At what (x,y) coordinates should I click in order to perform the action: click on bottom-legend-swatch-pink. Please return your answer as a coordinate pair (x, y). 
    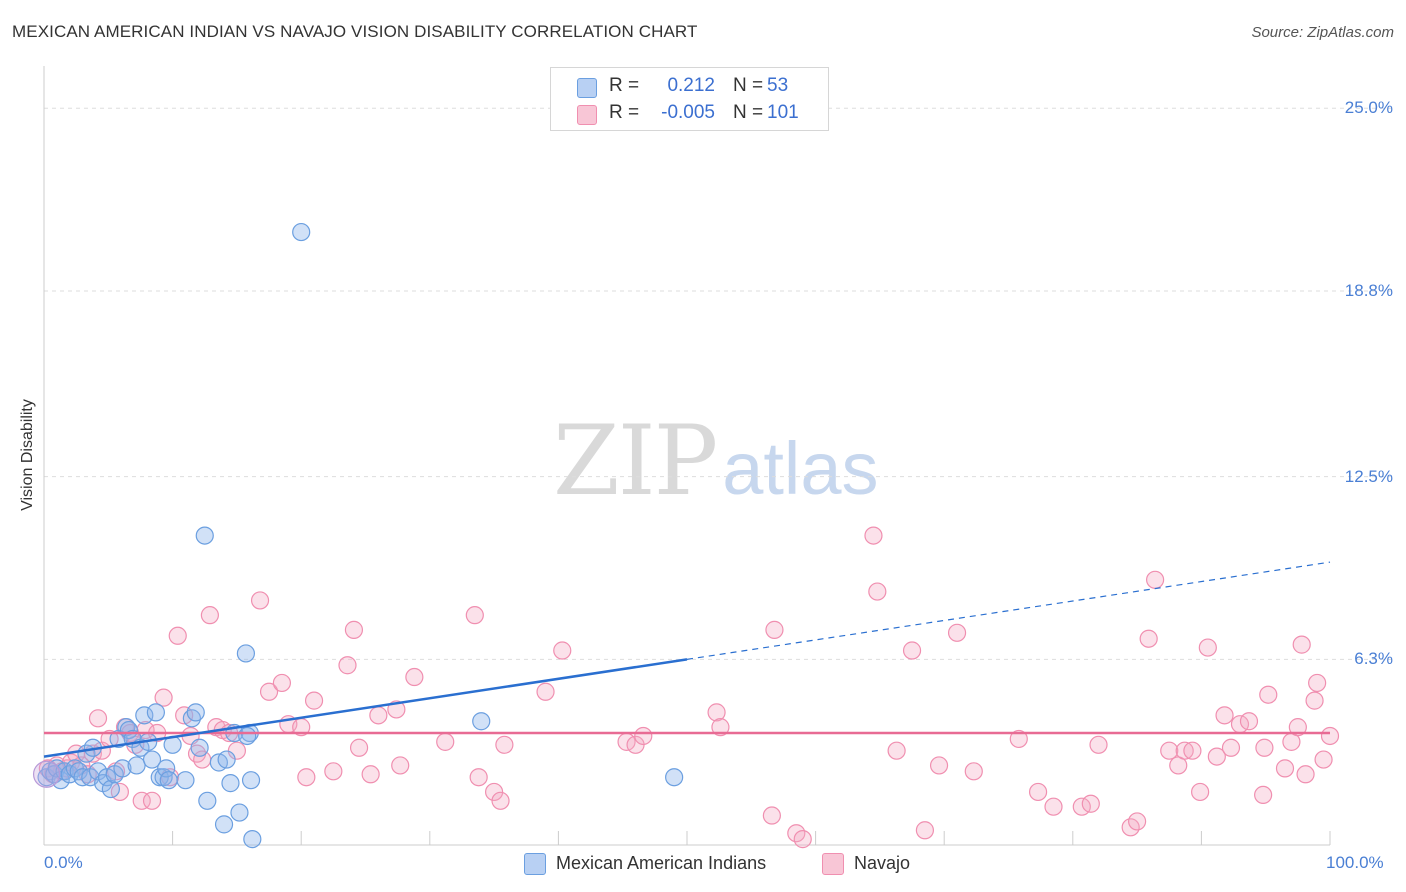
    Looking at the image, I should click on (833, 864).